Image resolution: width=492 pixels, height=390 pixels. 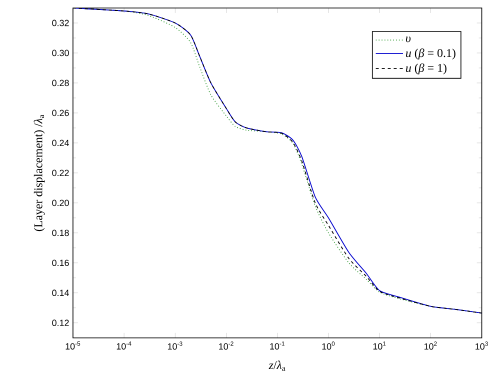 I want to click on x-tick-label: 10$^{2}$, so click(x=430, y=346).